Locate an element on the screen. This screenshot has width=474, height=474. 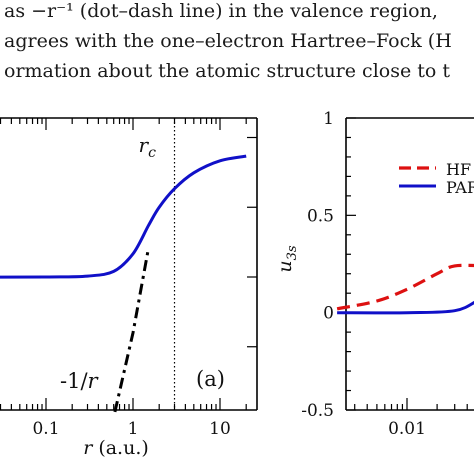
legend-label-hf: HF is located at coordinates (458, 169).